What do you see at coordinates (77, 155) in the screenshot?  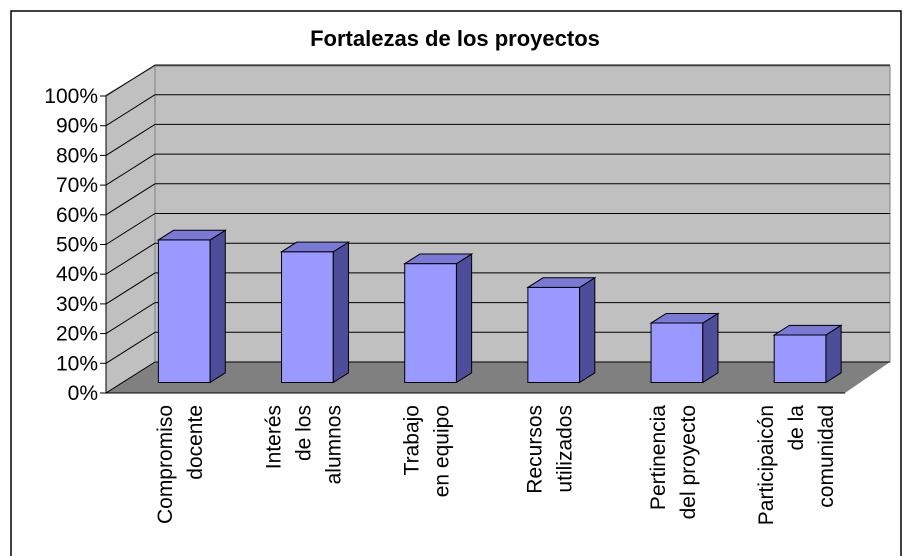 I see `y-tick-label: 80%` at bounding box center [77, 155].